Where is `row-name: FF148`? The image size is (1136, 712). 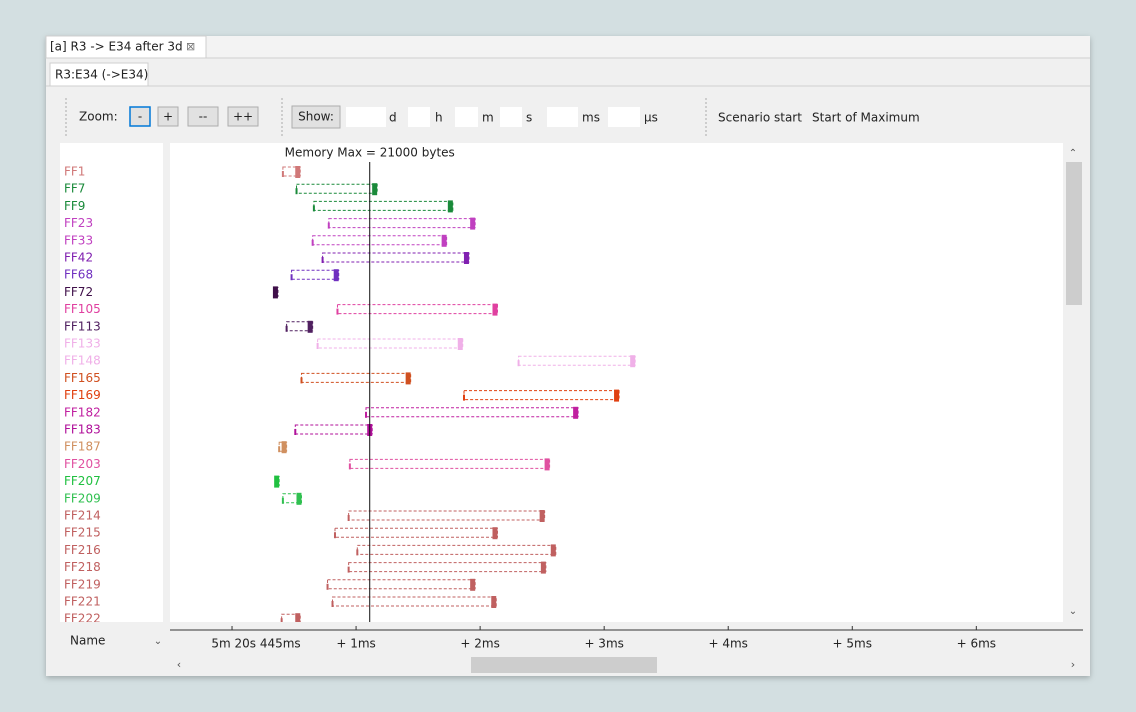 row-name: FF148 is located at coordinates (82, 361).